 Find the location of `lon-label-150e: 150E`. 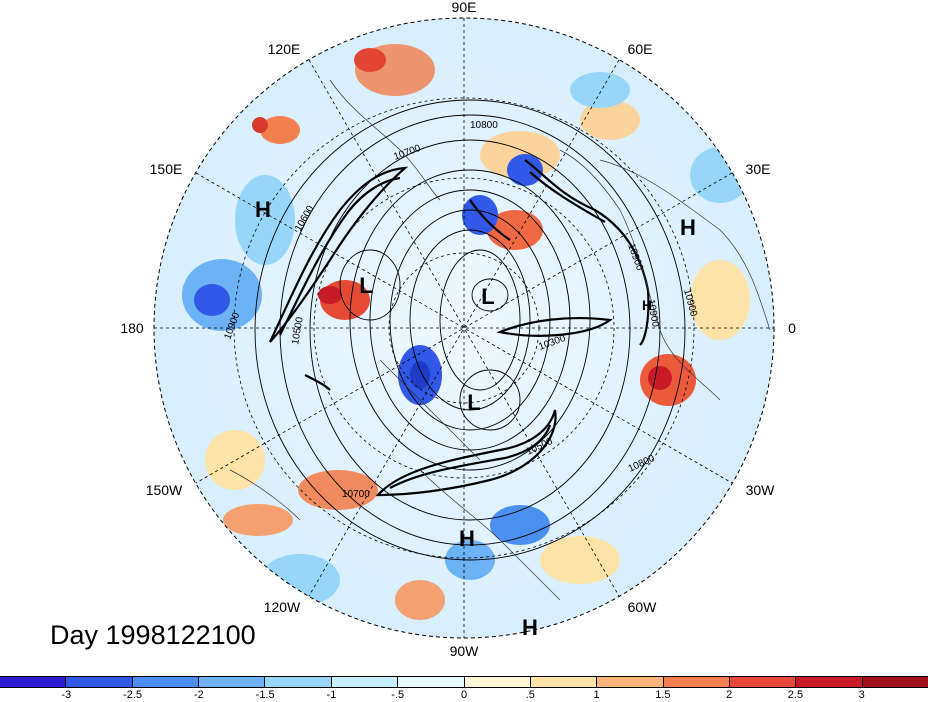

lon-label-150e: 150E is located at coordinates (166, 169).